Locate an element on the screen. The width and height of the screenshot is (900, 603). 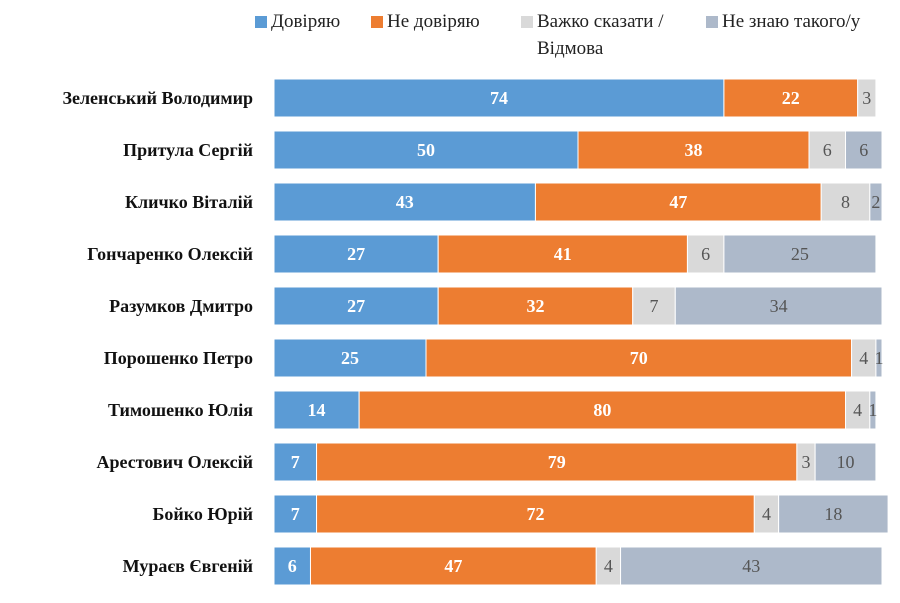
data-label: 18 is located at coordinates (833, 514).